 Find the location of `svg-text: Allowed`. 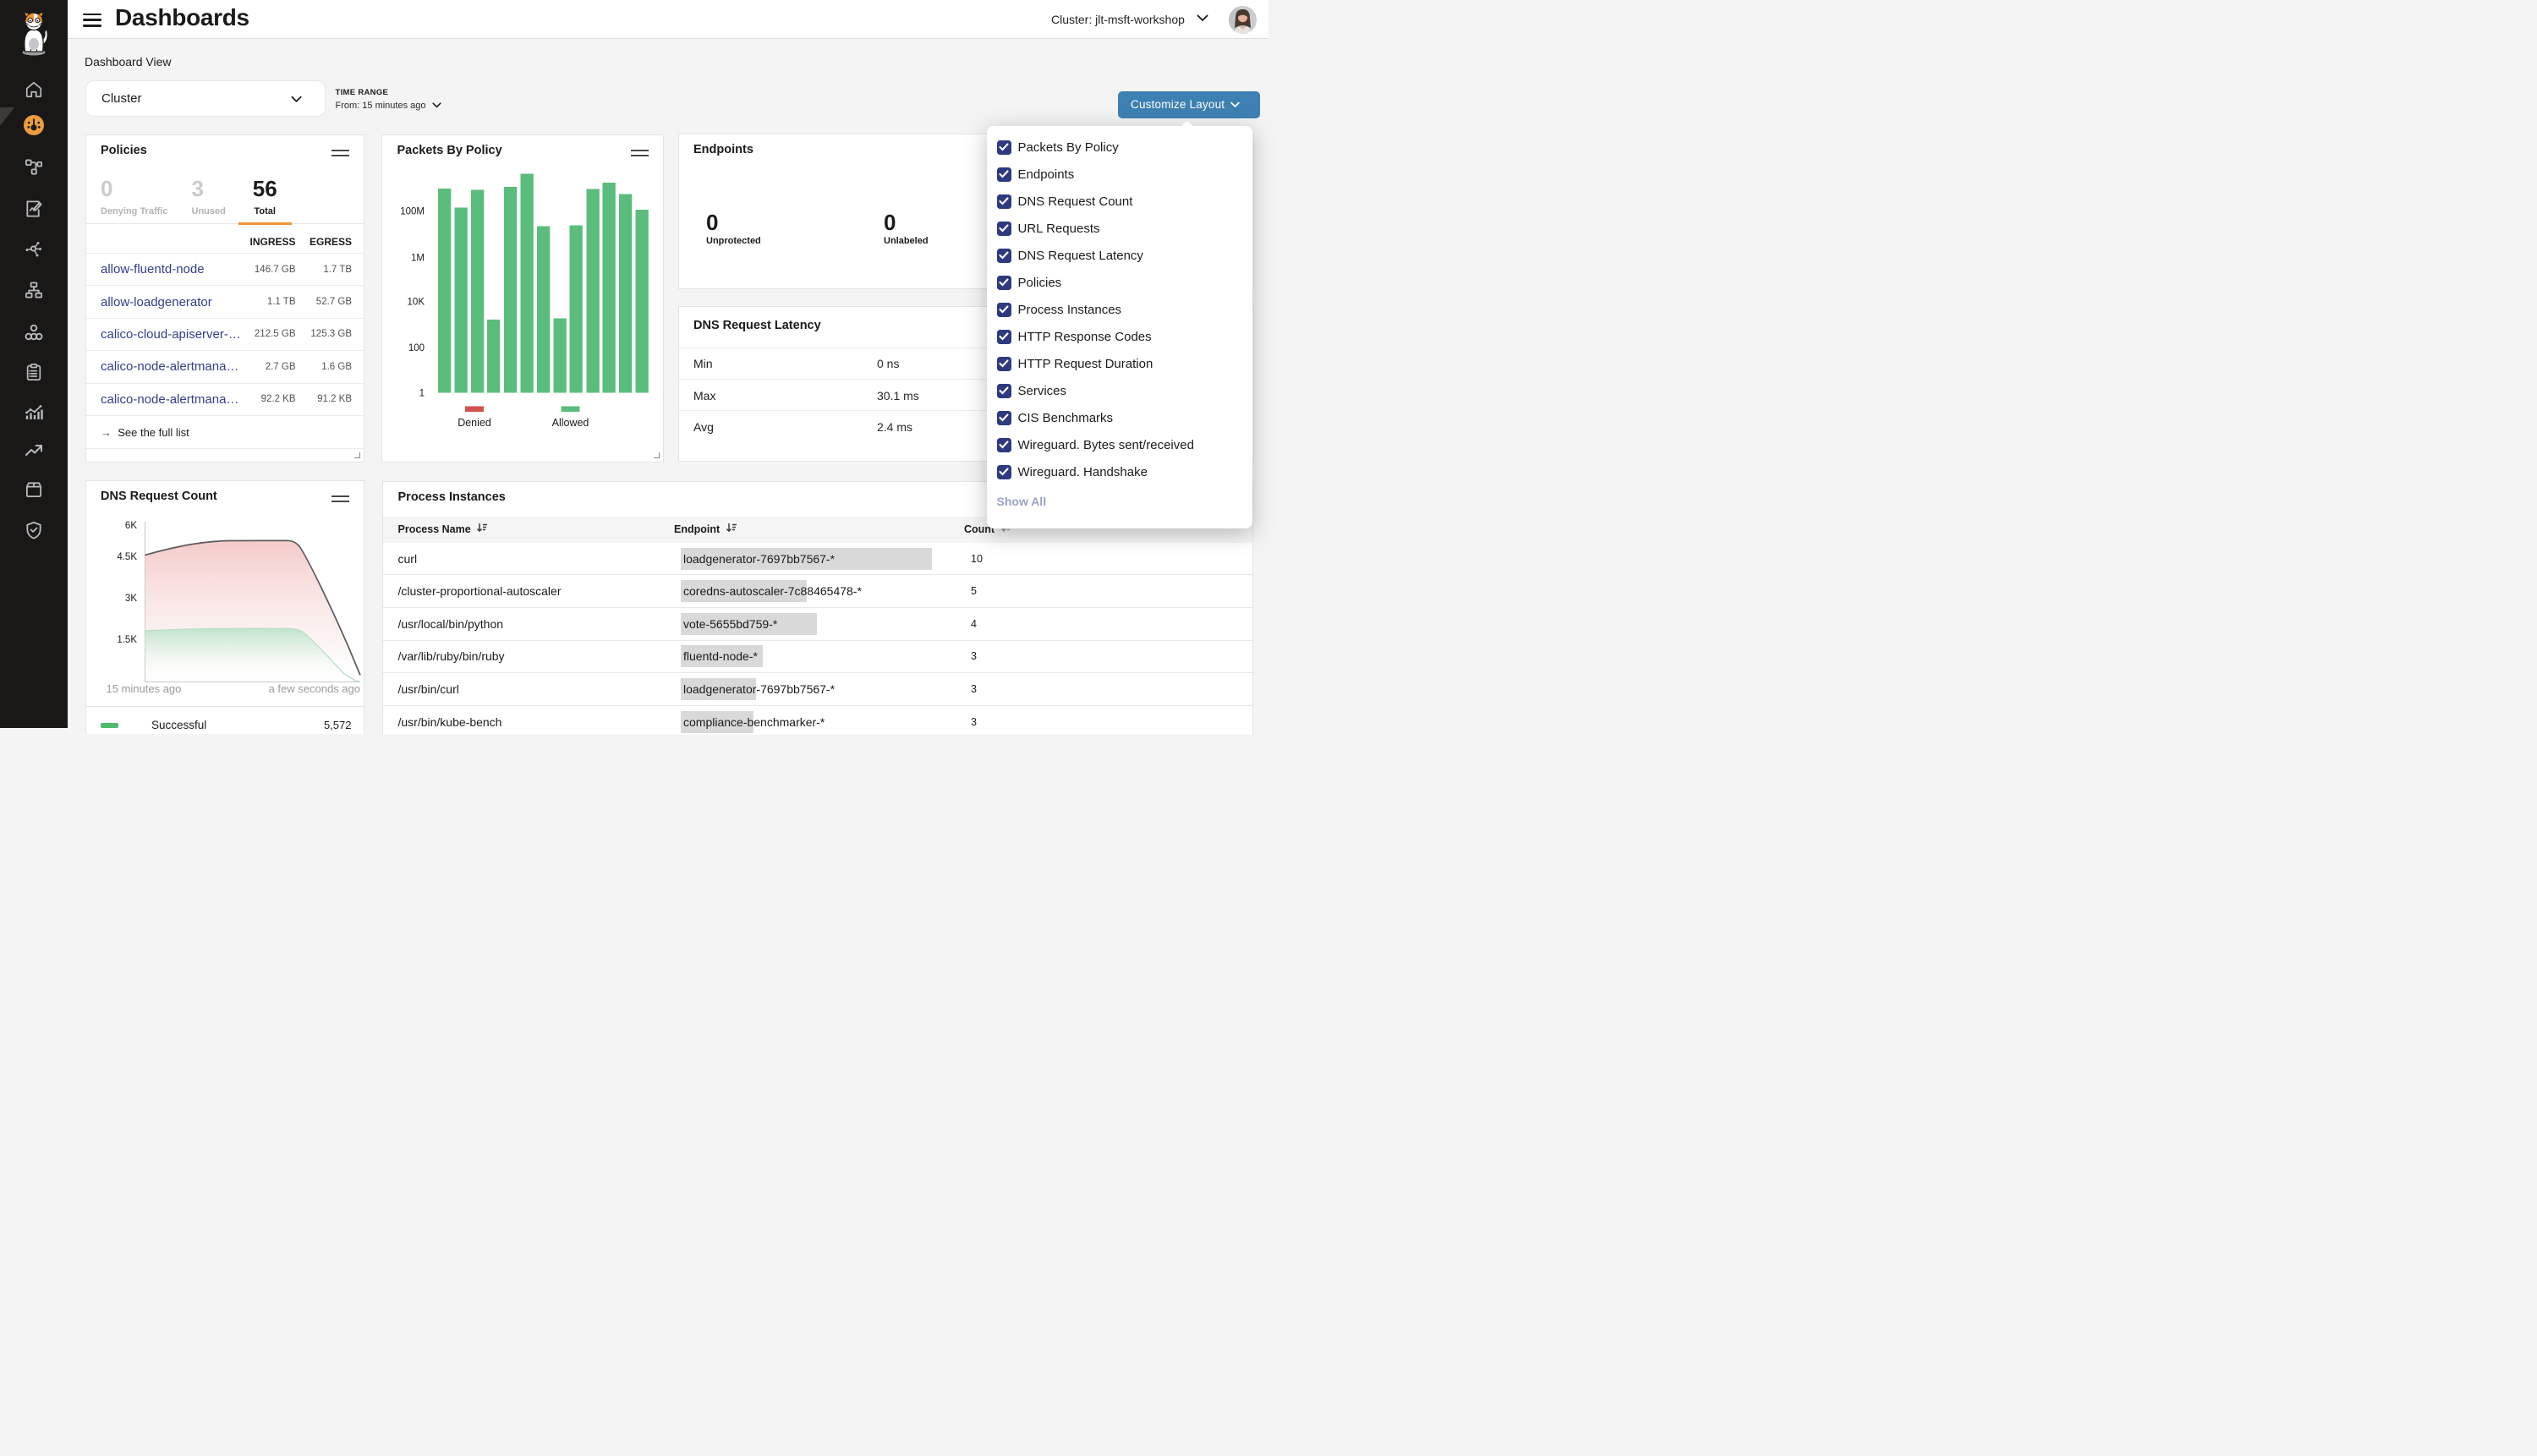

svg-text: Allowed is located at coordinates (570, 423).